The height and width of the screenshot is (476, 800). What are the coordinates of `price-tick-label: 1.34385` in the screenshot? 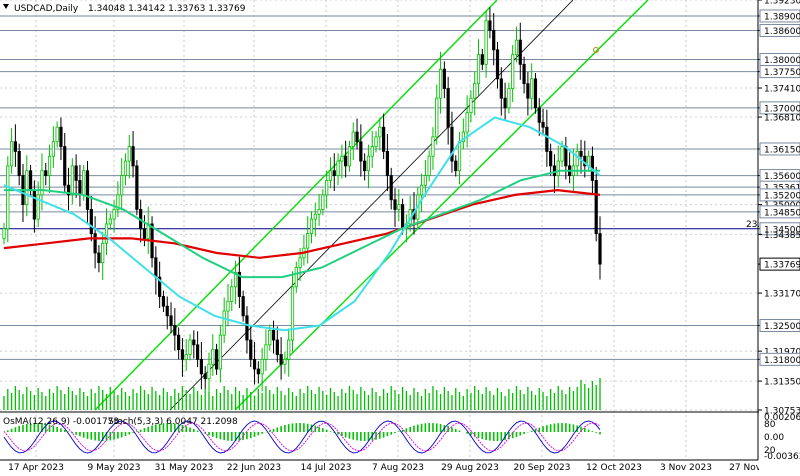 It's located at (782, 236).